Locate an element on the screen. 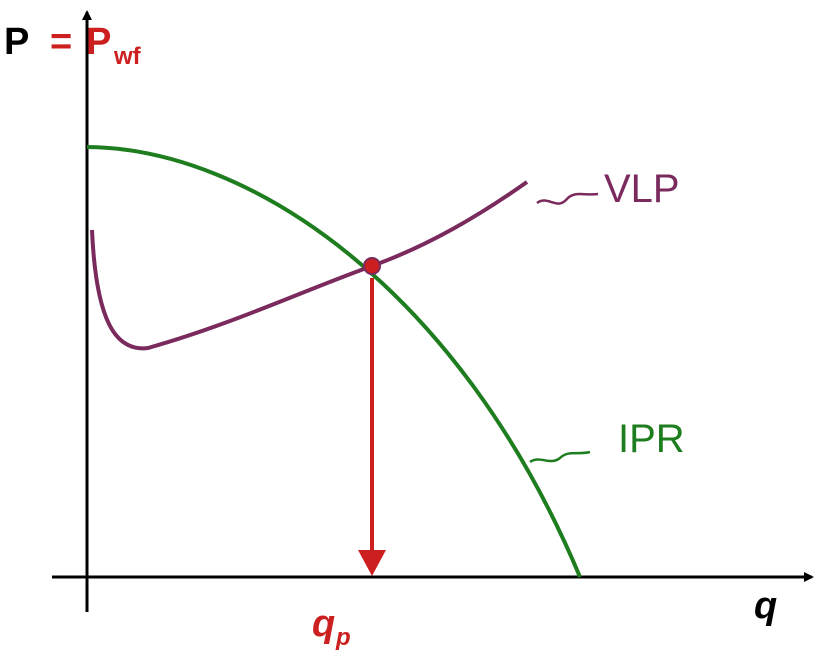 The width and height of the screenshot is (826, 656). y-label-main: P is located at coordinates (98, 42).